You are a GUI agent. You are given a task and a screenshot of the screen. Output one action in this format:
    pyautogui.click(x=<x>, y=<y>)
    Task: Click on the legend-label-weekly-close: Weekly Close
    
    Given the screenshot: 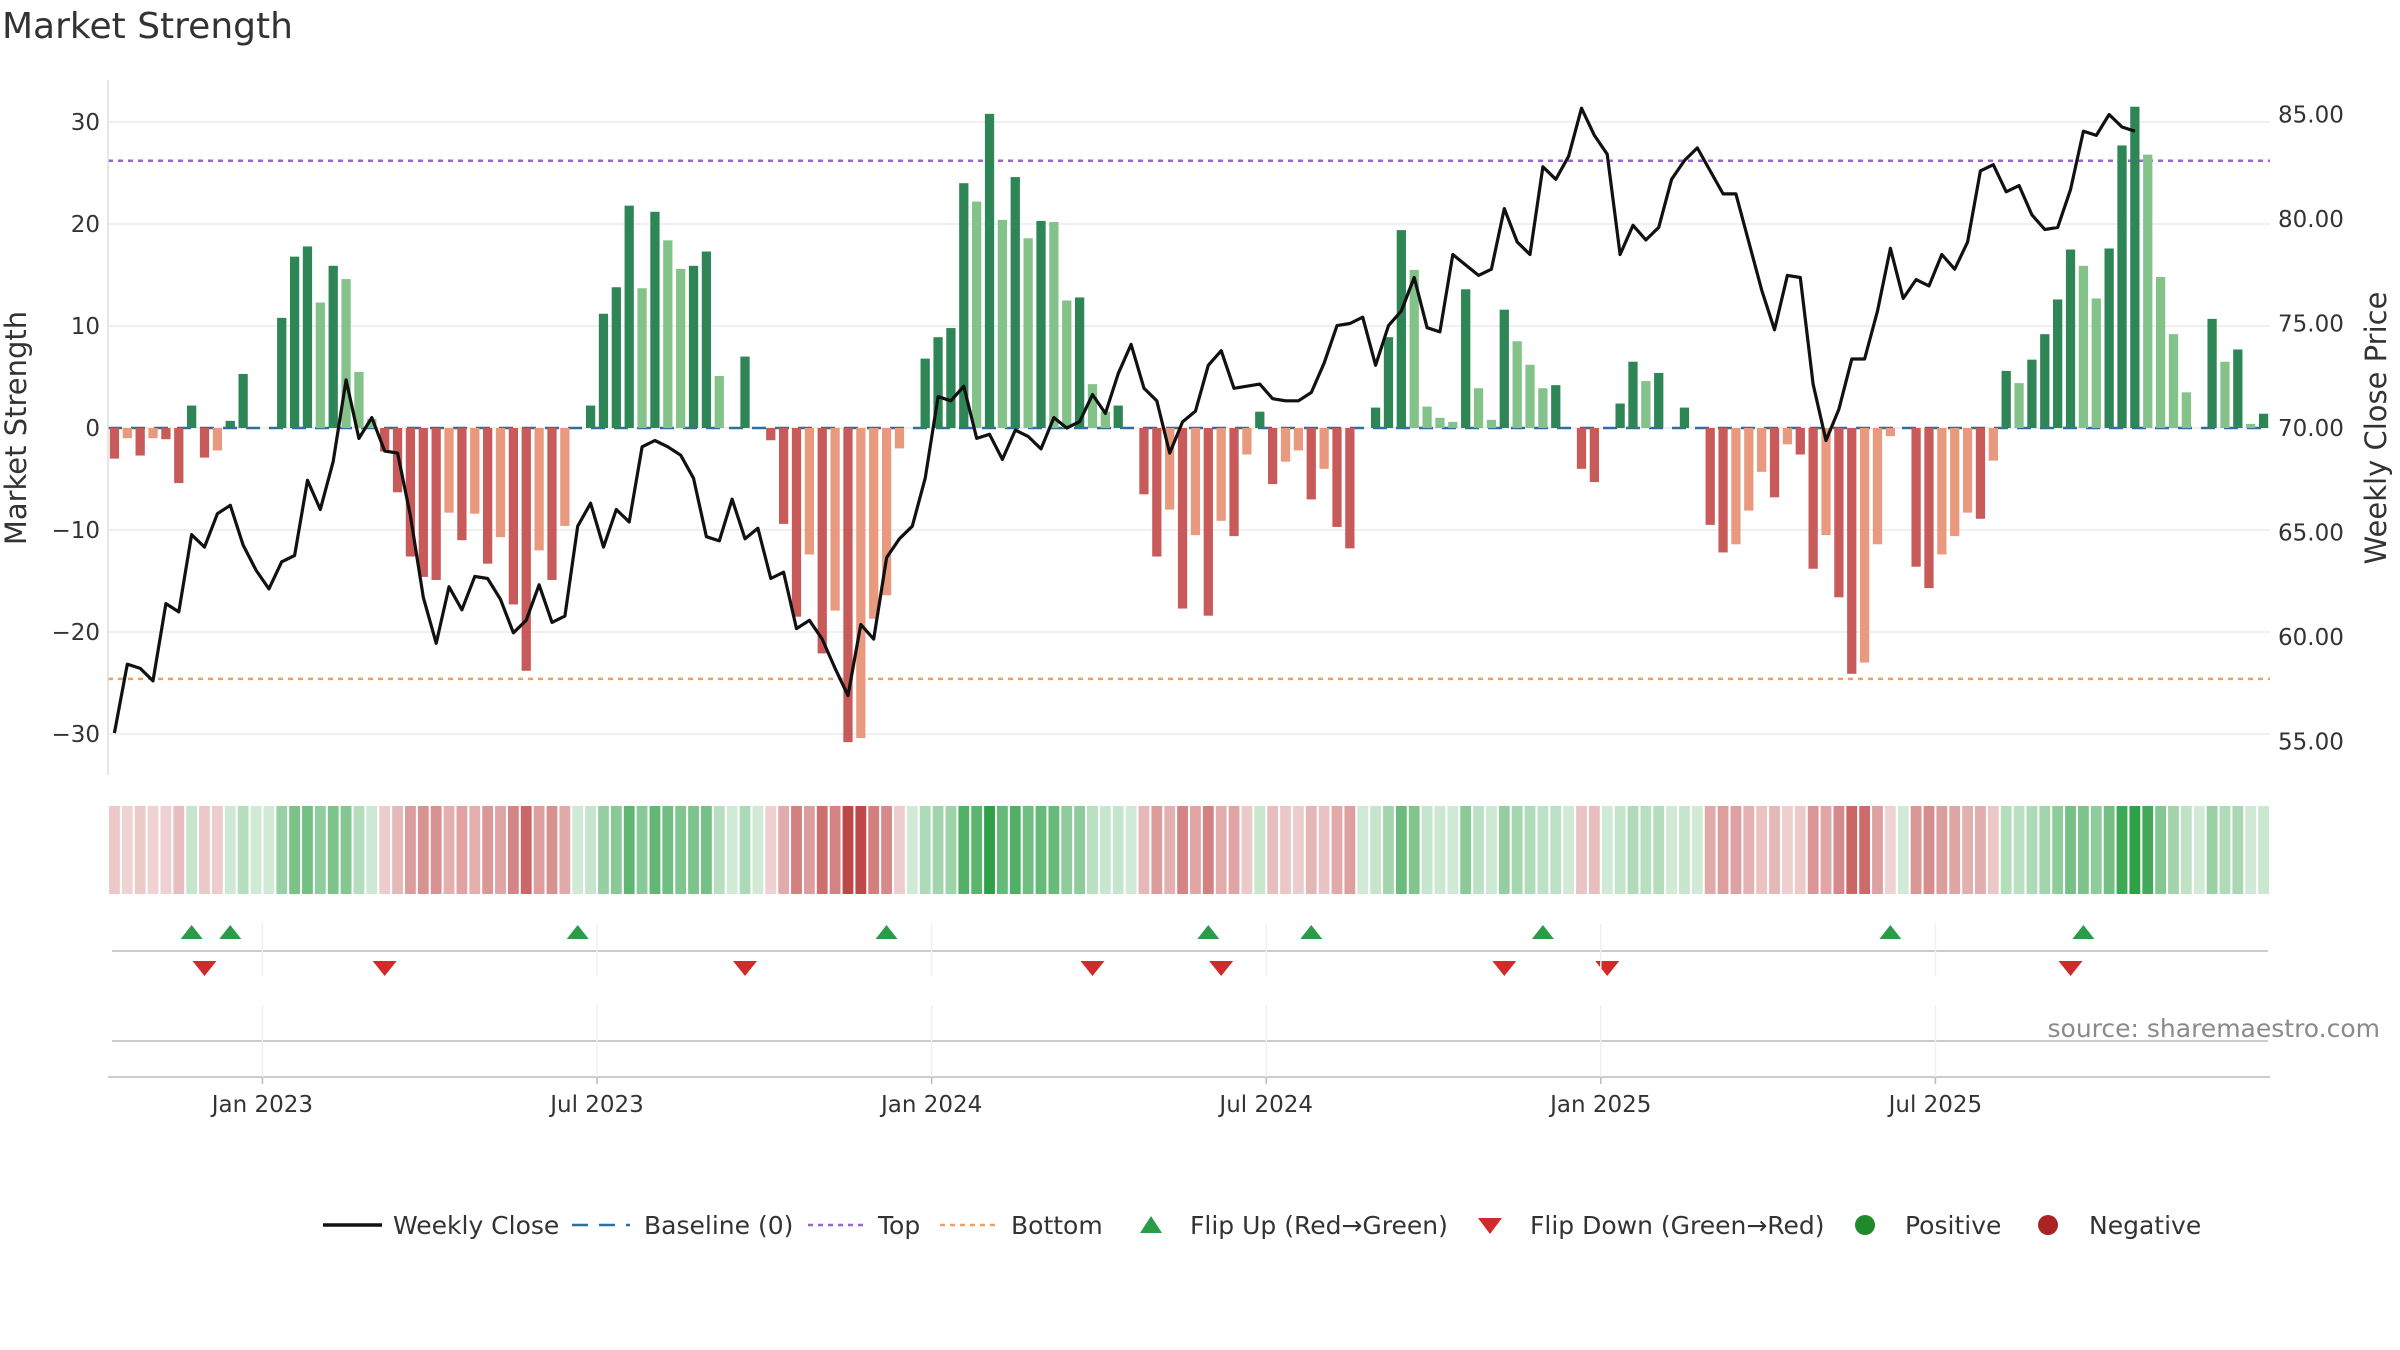 What is the action you would take?
    pyautogui.click(x=476, y=1225)
    